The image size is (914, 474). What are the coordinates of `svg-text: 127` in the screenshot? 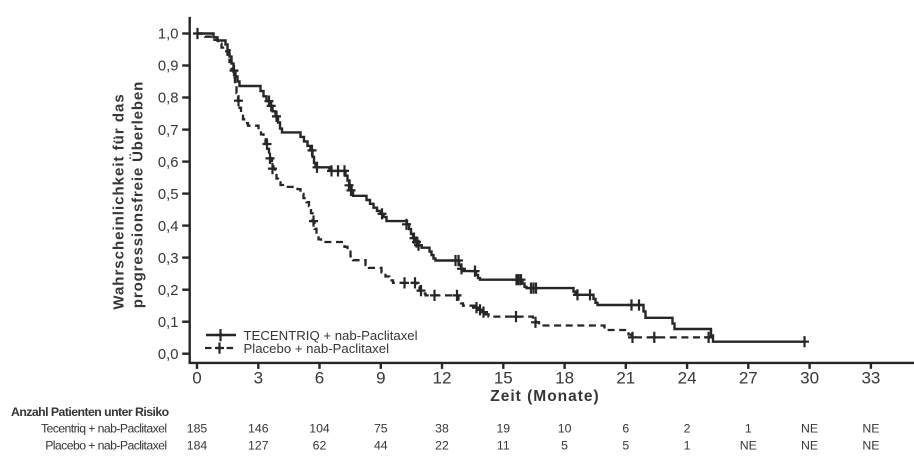 It's located at (258, 446).